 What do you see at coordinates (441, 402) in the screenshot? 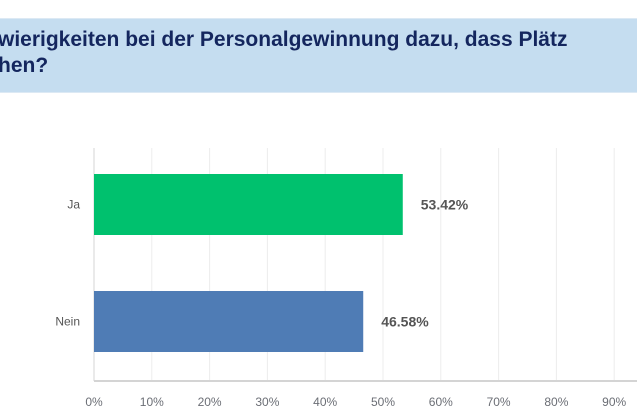
I see `x-tick-label: 60%` at bounding box center [441, 402].